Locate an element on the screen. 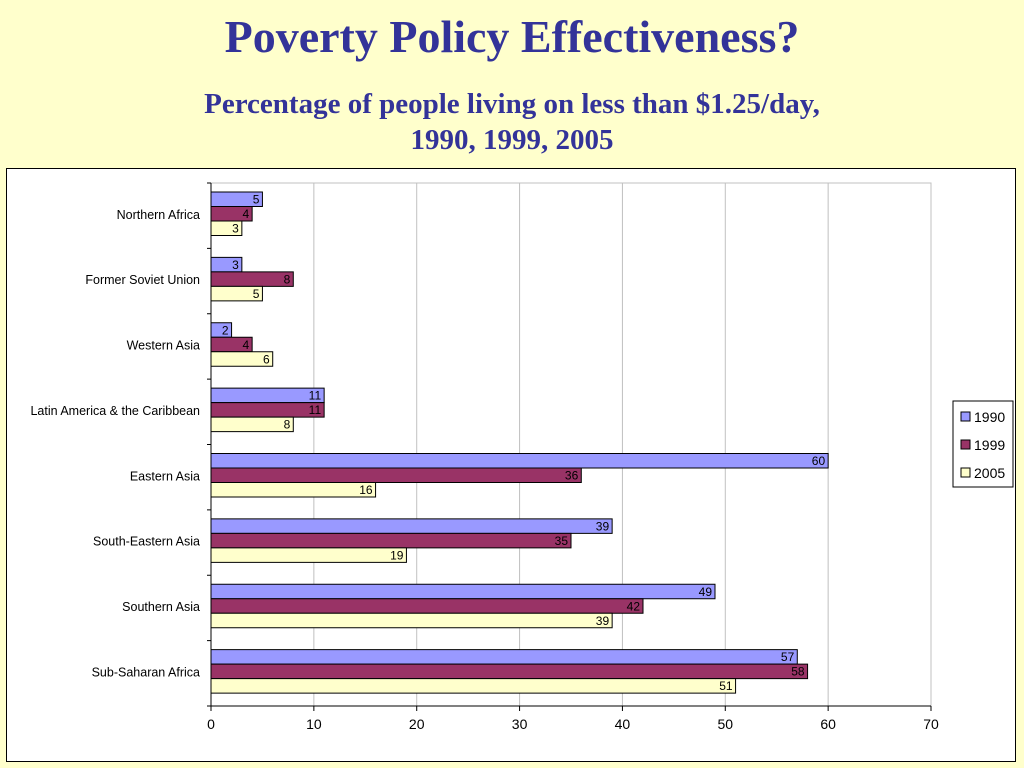  data-label-southern-asia-1999: 42 is located at coordinates (634, 606).